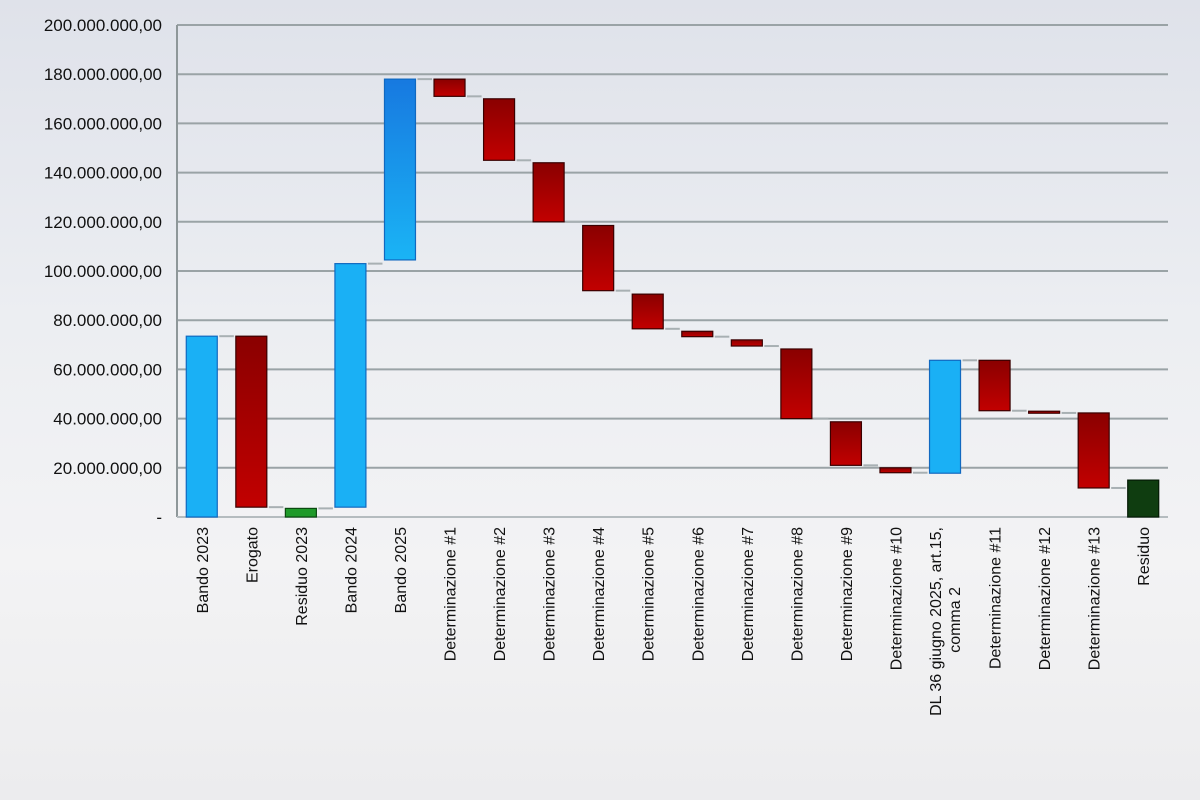 This screenshot has width=1200, height=800. What do you see at coordinates (159, 517) in the screenshot?
I see `y-tick-label: -` at bounding box center [159, 517].